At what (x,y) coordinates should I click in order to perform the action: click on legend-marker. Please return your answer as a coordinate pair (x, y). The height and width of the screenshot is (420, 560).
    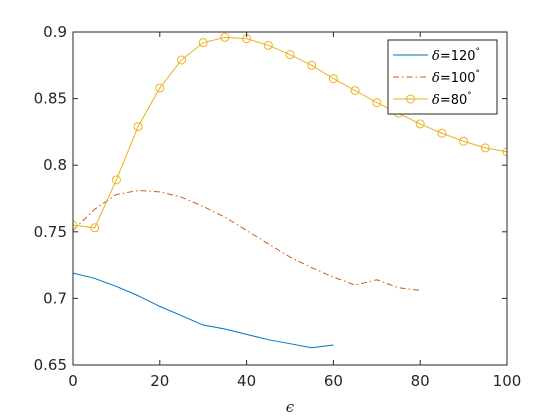
    Looking at the image, I should click on (410, 99).